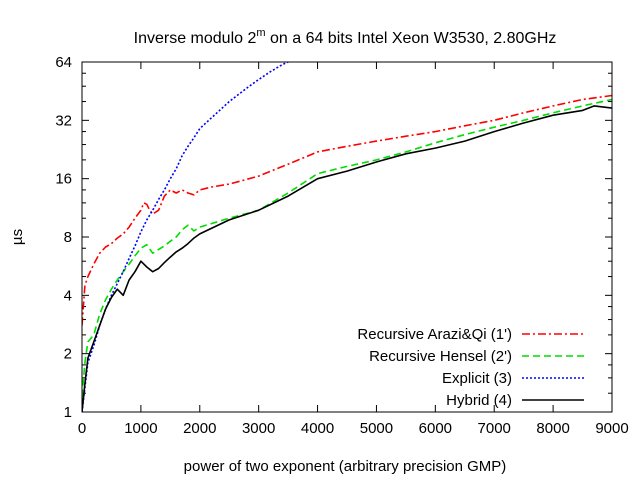 The image size is (640, 480). I want to click on x-tick-label: 5000, so click(376, 428).